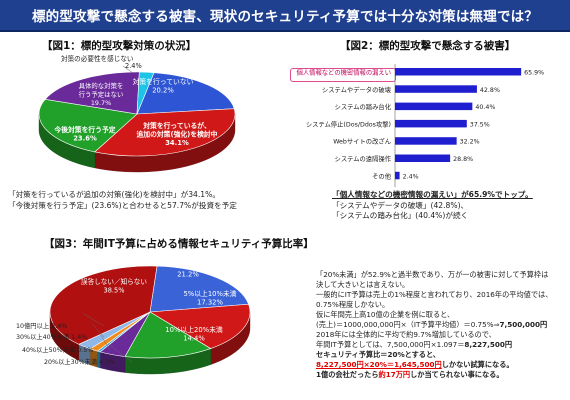 The height and width of the screenshot is (400, 570). Describe the element at coordinates (485, 107) in the screenshot. I see `fig2-value-label: 40.4%` at that location.